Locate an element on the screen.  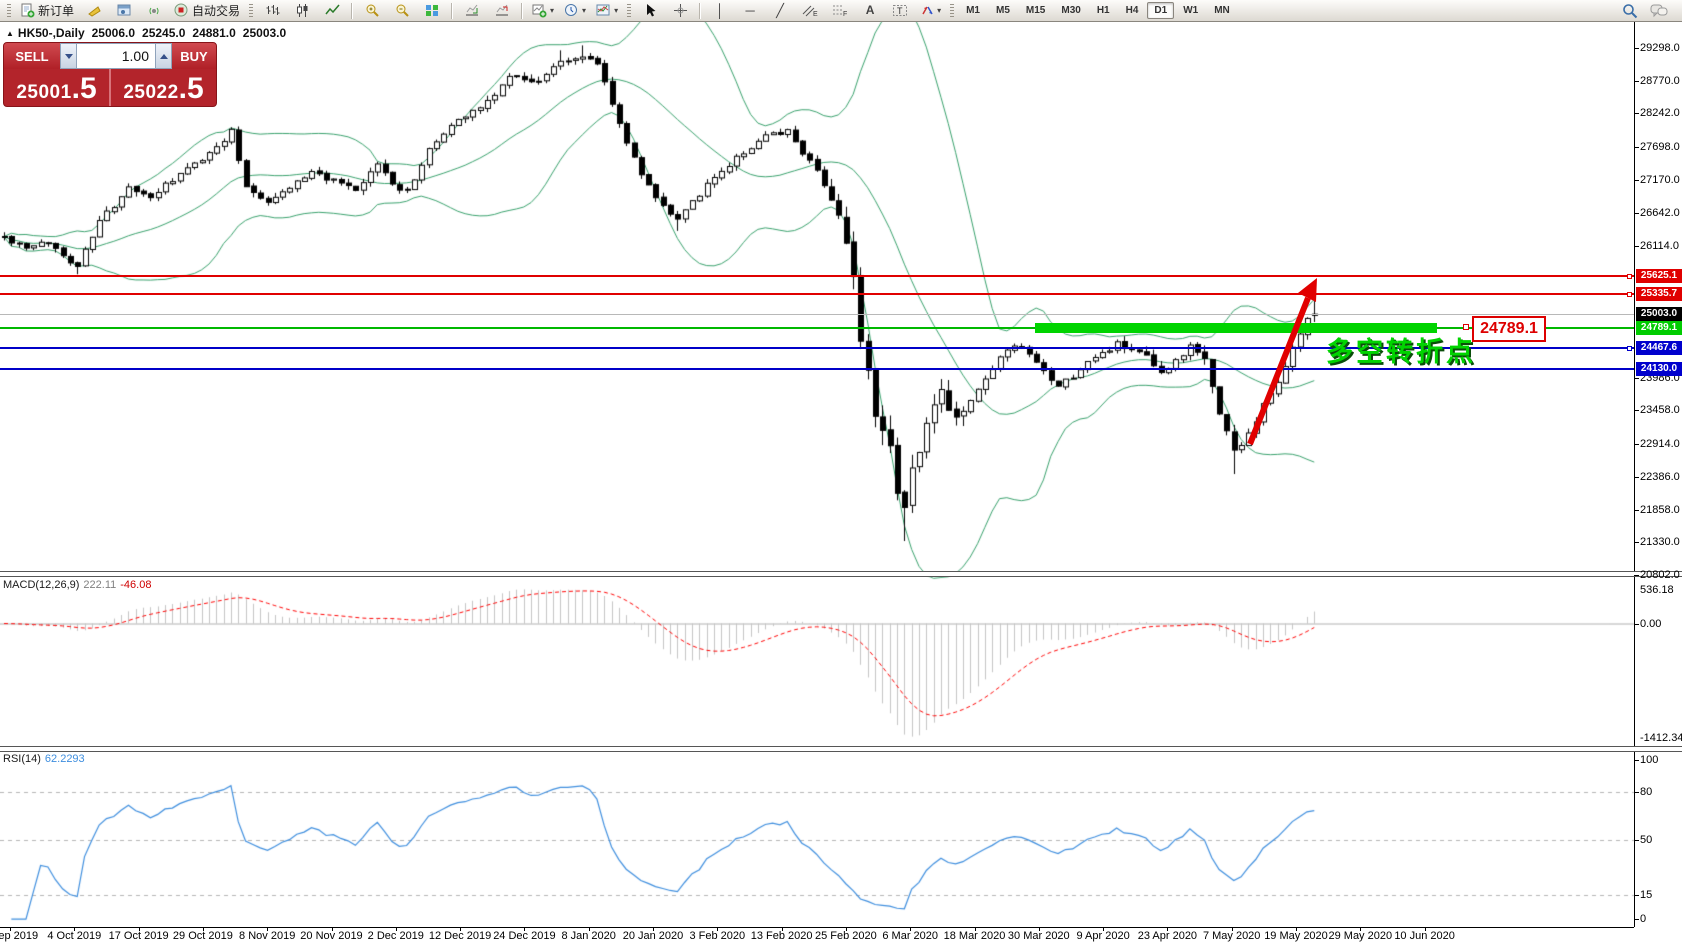
search-icon is located at coordinates (1630, 11).